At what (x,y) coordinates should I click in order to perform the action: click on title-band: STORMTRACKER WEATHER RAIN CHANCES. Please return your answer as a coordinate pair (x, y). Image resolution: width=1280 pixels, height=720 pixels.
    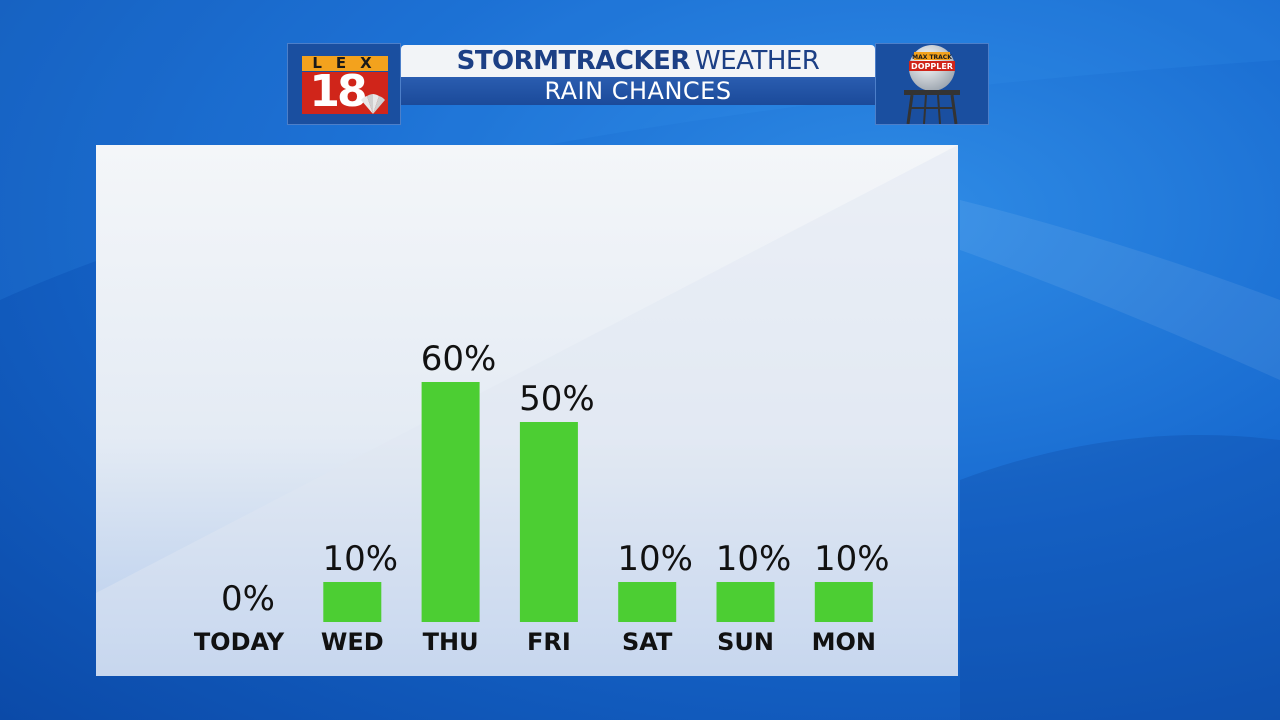
    Looking at the image, I should click on (638, 84).